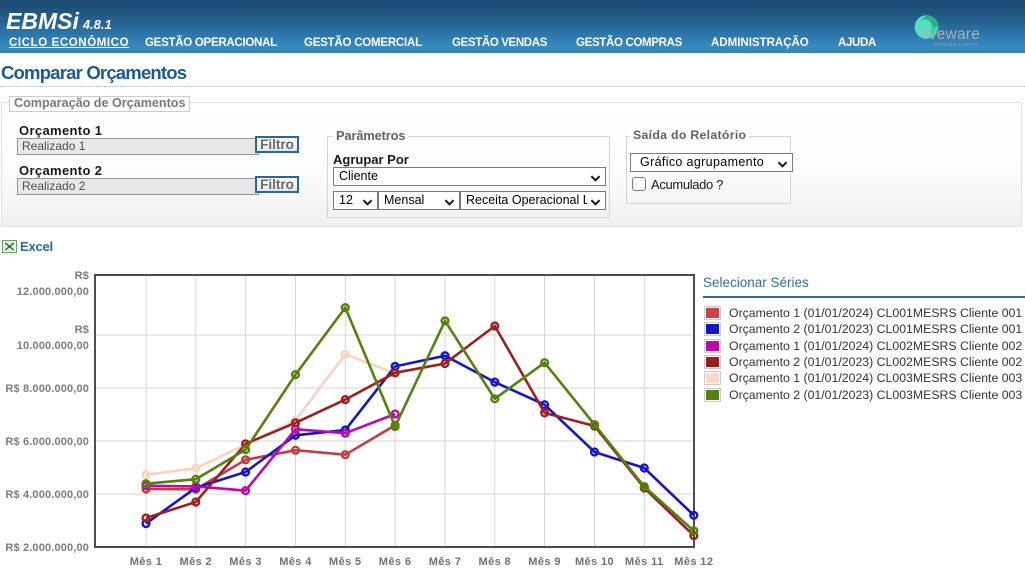  I want to click on svg-text: R$ 4.000.000,00, so click(47, 495).